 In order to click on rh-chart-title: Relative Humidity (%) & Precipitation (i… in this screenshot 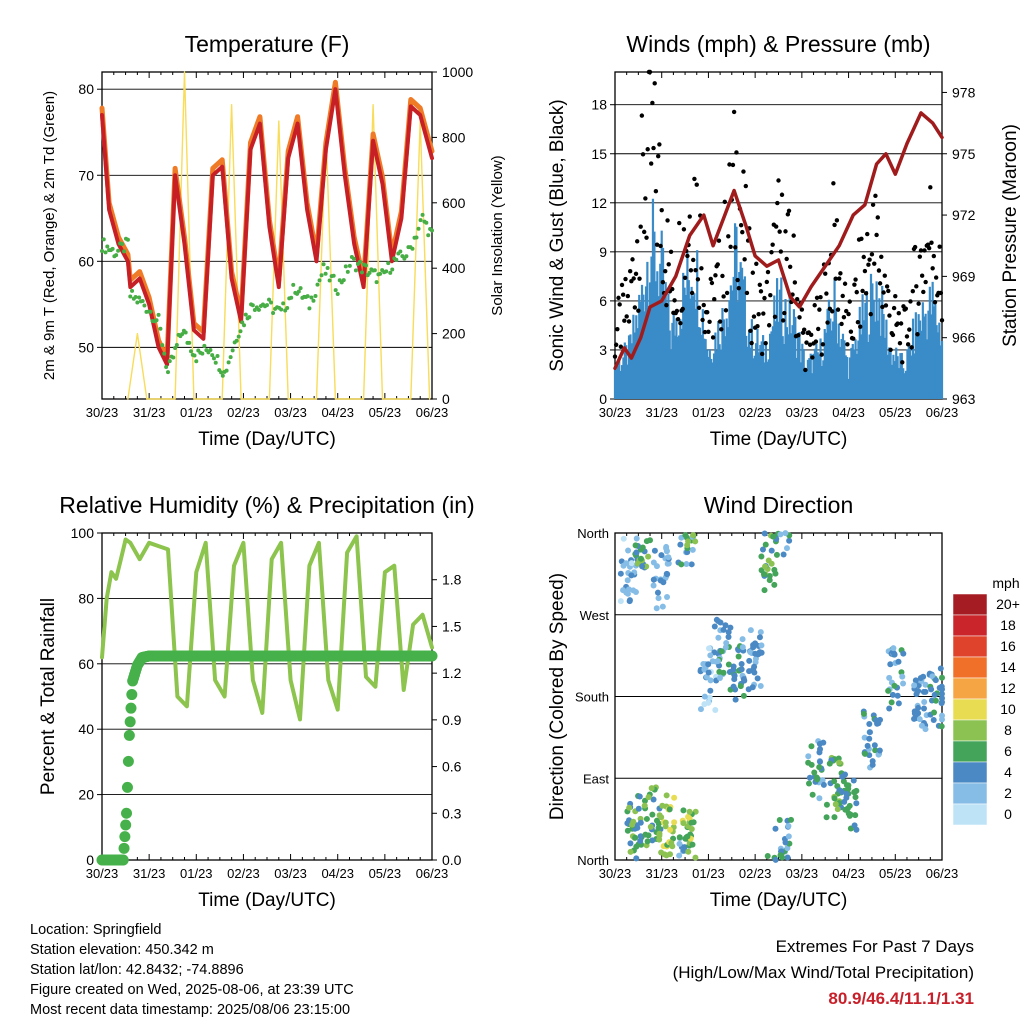, I will do `click(266, 505)`.